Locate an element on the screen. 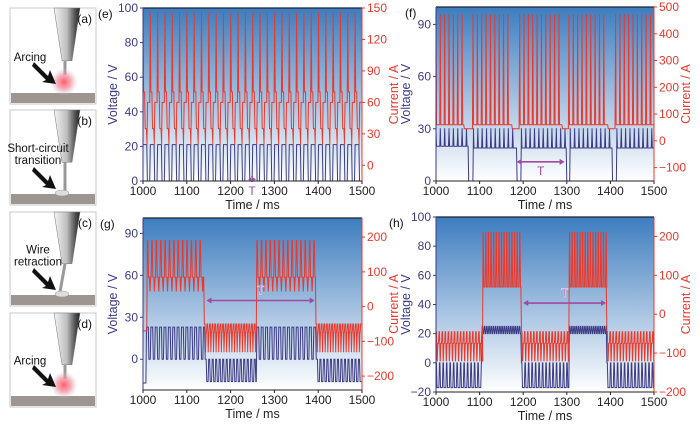  y-tick-label: 40 is located at coordinates (132, 112).